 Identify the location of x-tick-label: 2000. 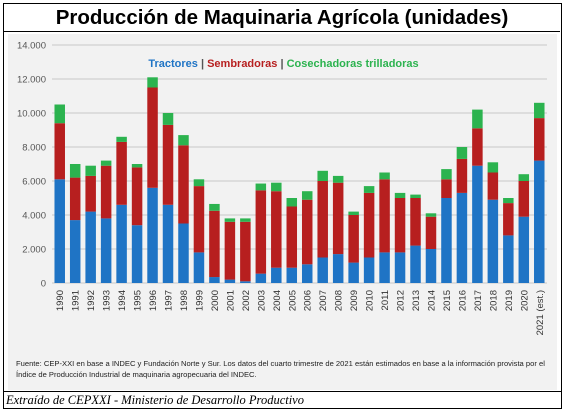
(215, 300).